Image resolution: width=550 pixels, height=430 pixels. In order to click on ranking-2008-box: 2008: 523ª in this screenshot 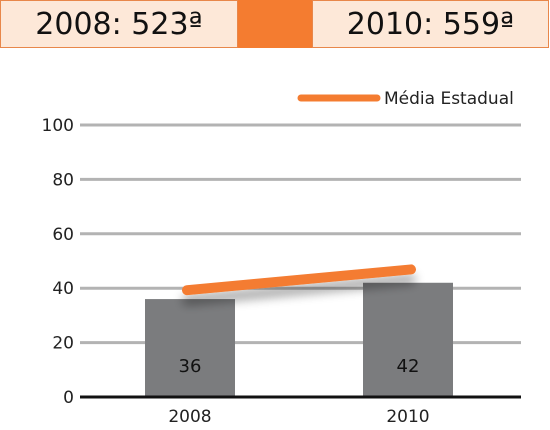, I will do `click(119, 24)`.